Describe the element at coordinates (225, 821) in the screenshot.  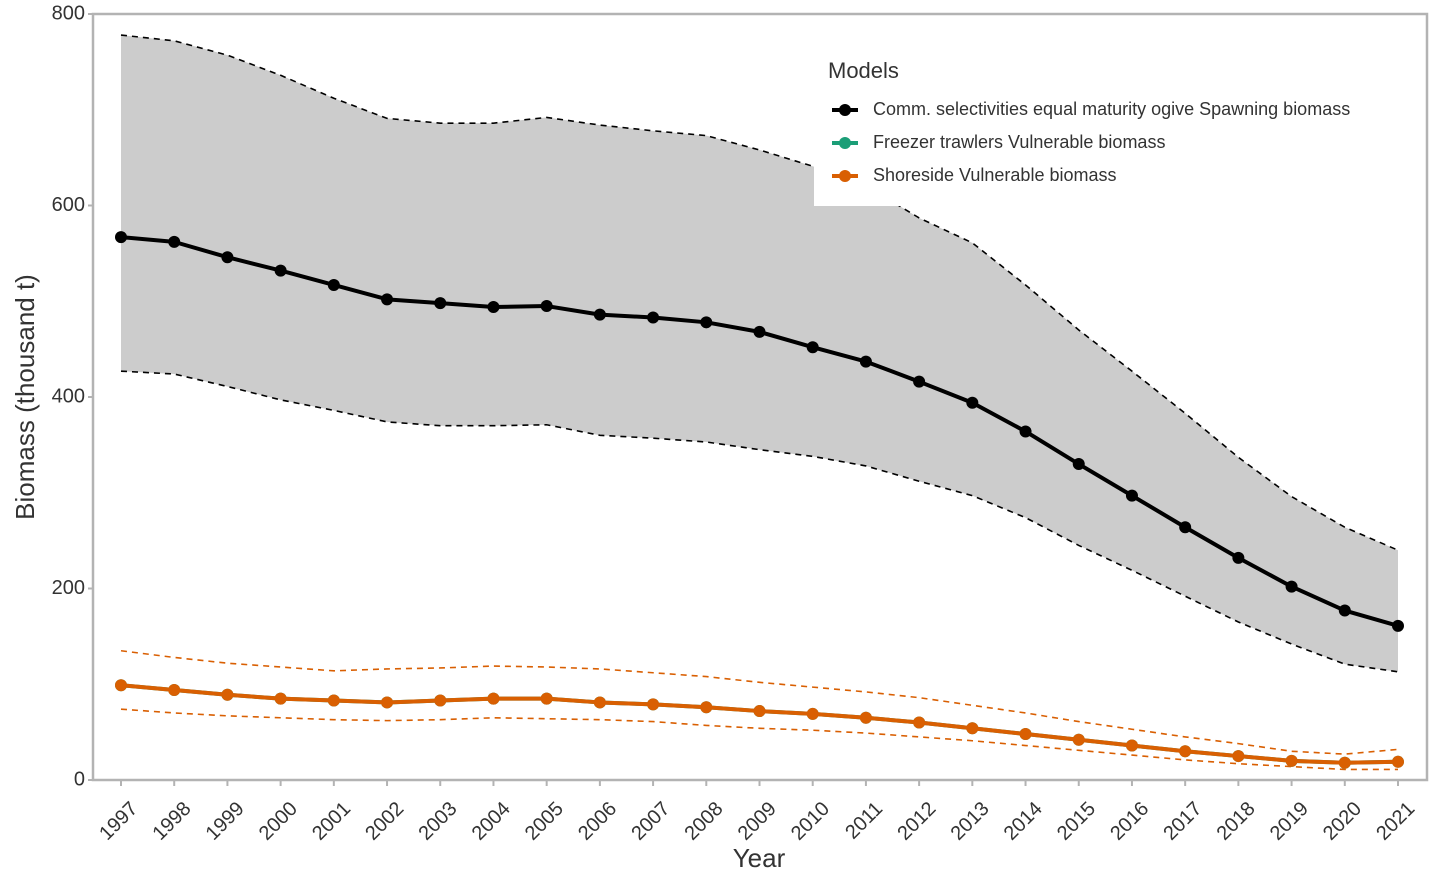
I see `x-tick-label: 1999` at that location.